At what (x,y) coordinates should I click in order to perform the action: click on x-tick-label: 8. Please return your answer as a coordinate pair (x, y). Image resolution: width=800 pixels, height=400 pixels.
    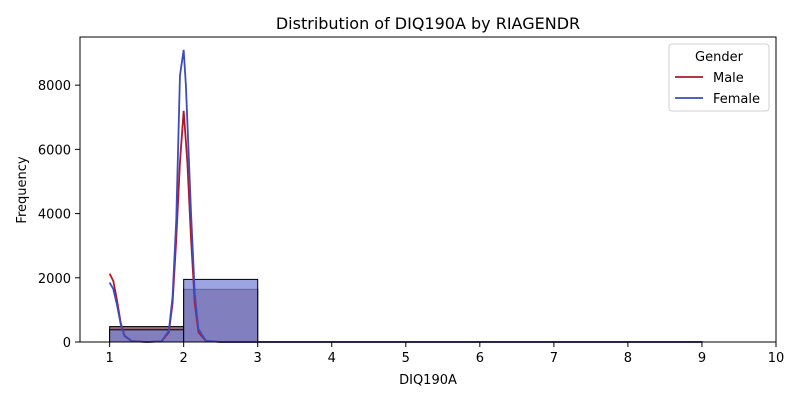
    Looking at the image, I should click on (628, 358).